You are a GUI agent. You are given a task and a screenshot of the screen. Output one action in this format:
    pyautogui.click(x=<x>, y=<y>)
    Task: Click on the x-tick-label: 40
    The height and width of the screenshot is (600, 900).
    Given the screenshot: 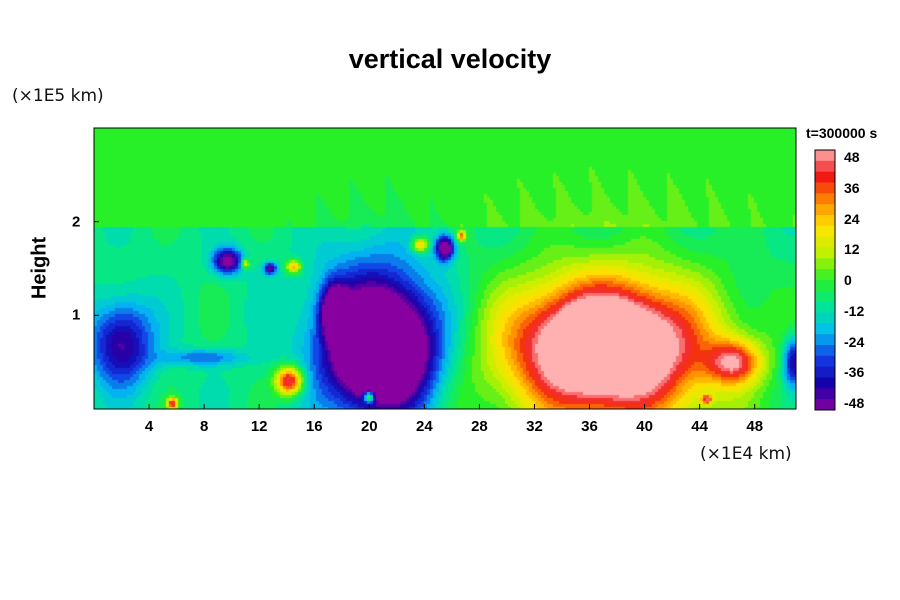 What is the action you would take?
    pyautogui.click(x=644, y=426)
    